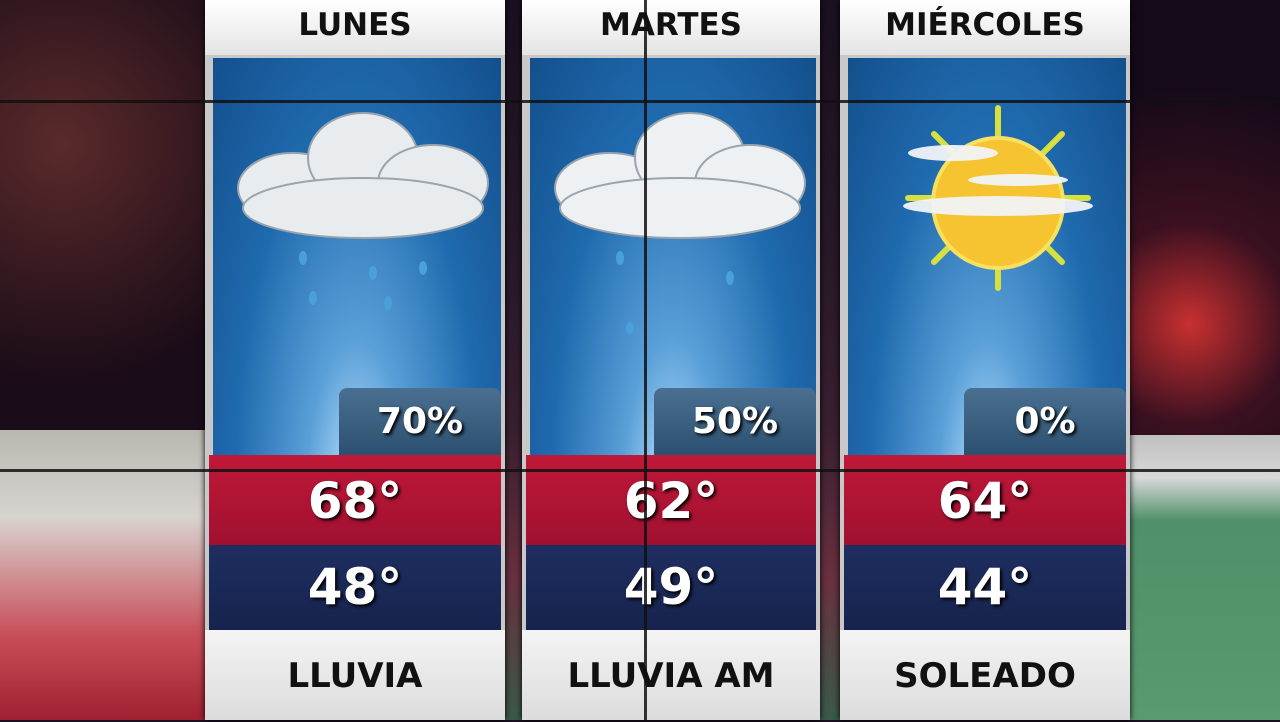  I want to click on low-temp: 48°, so click(355, 587).